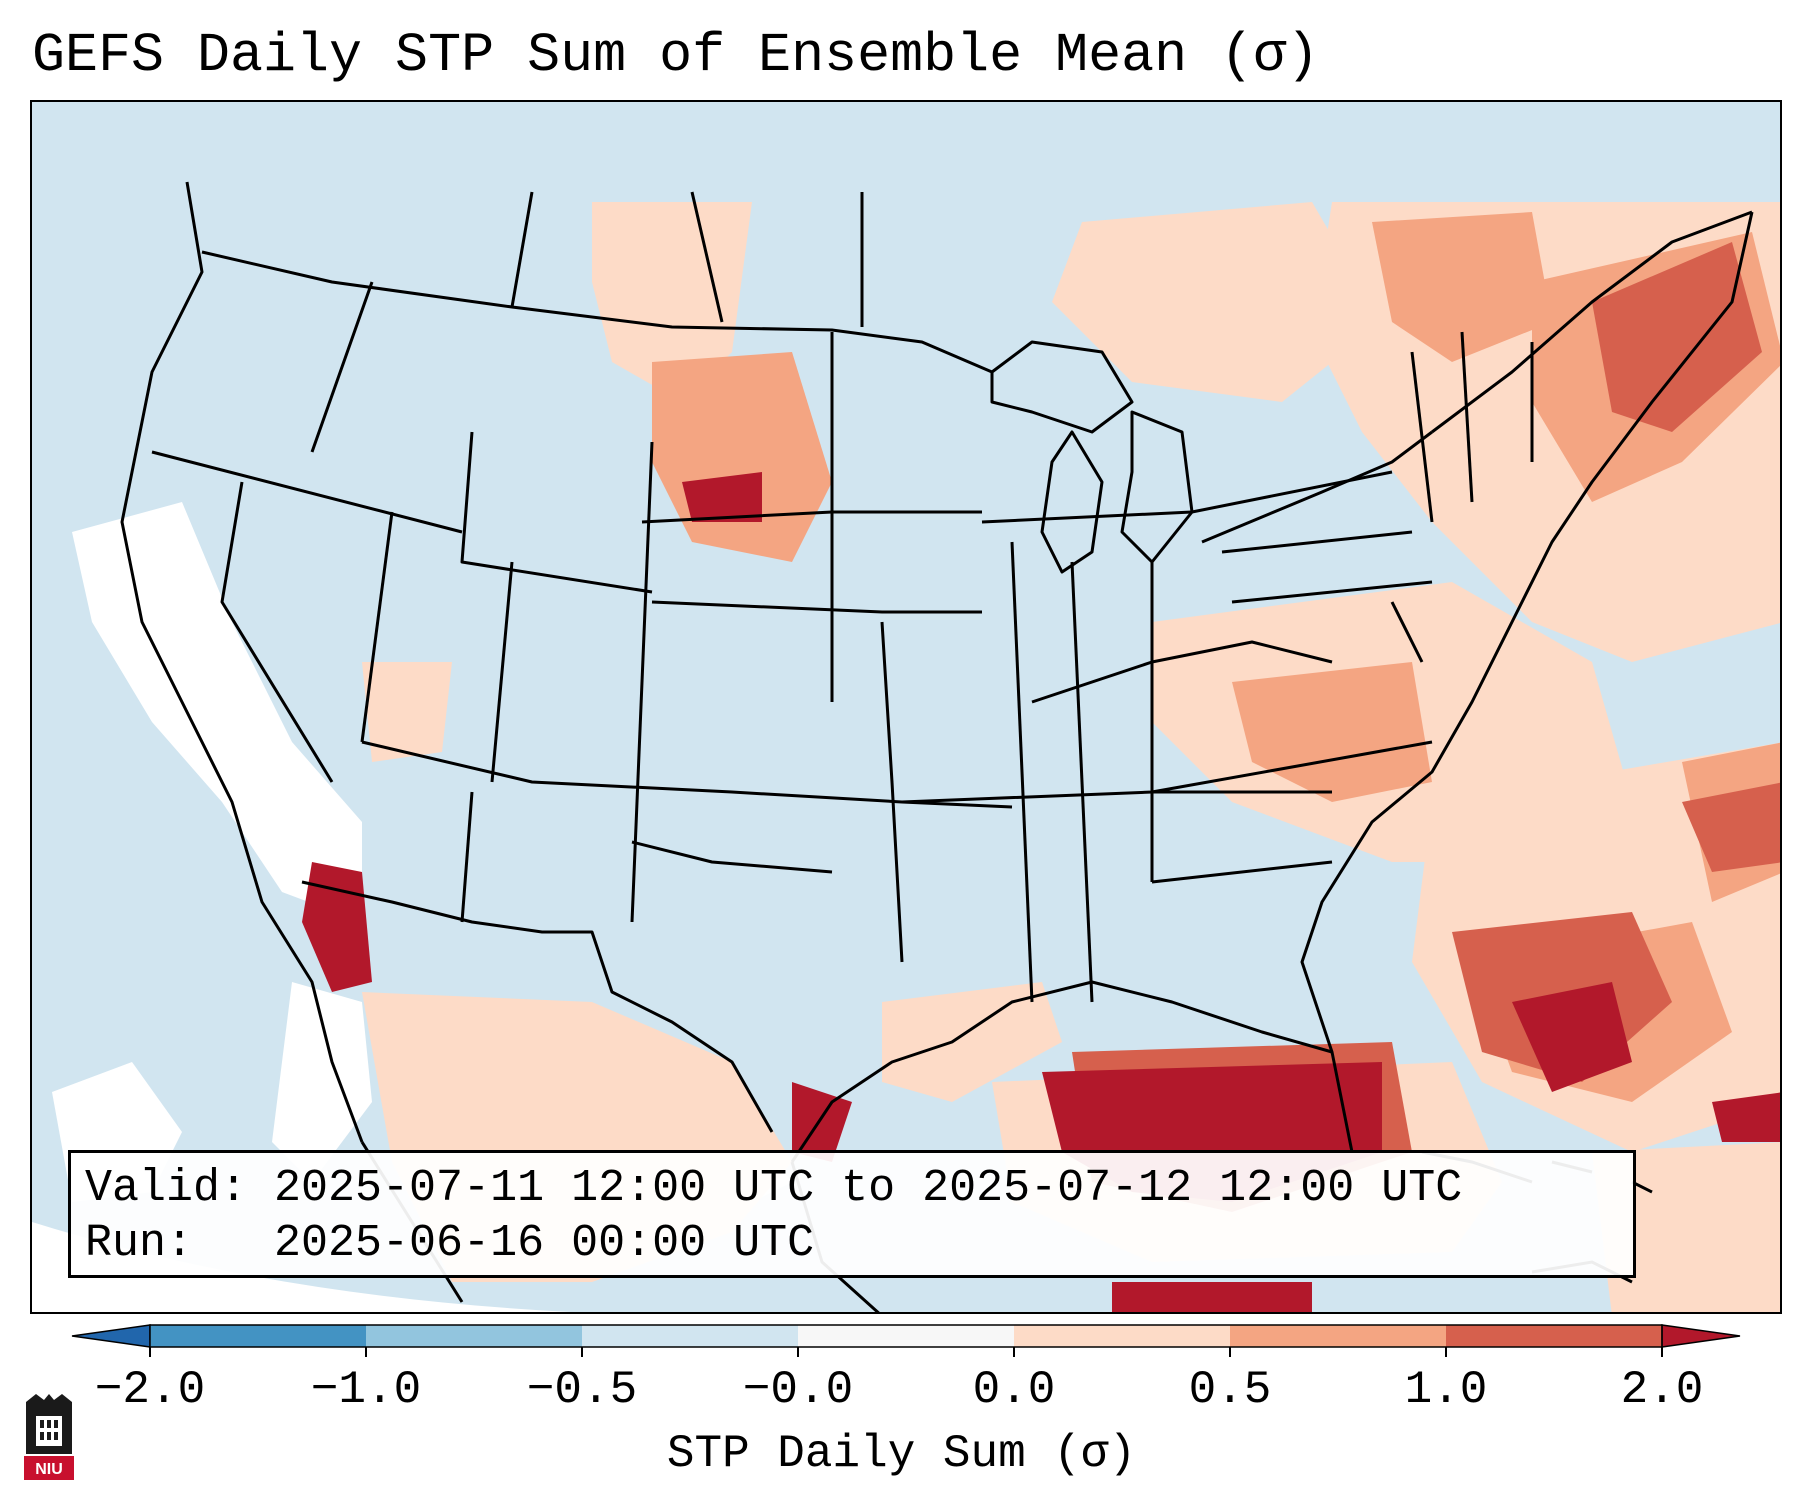 Image resolution: width=1803 pixels, height=1506 pixels. Describe the element at coordinates (49, 1437) in the screenshot. I see `niu-logo: NIU` at that location.